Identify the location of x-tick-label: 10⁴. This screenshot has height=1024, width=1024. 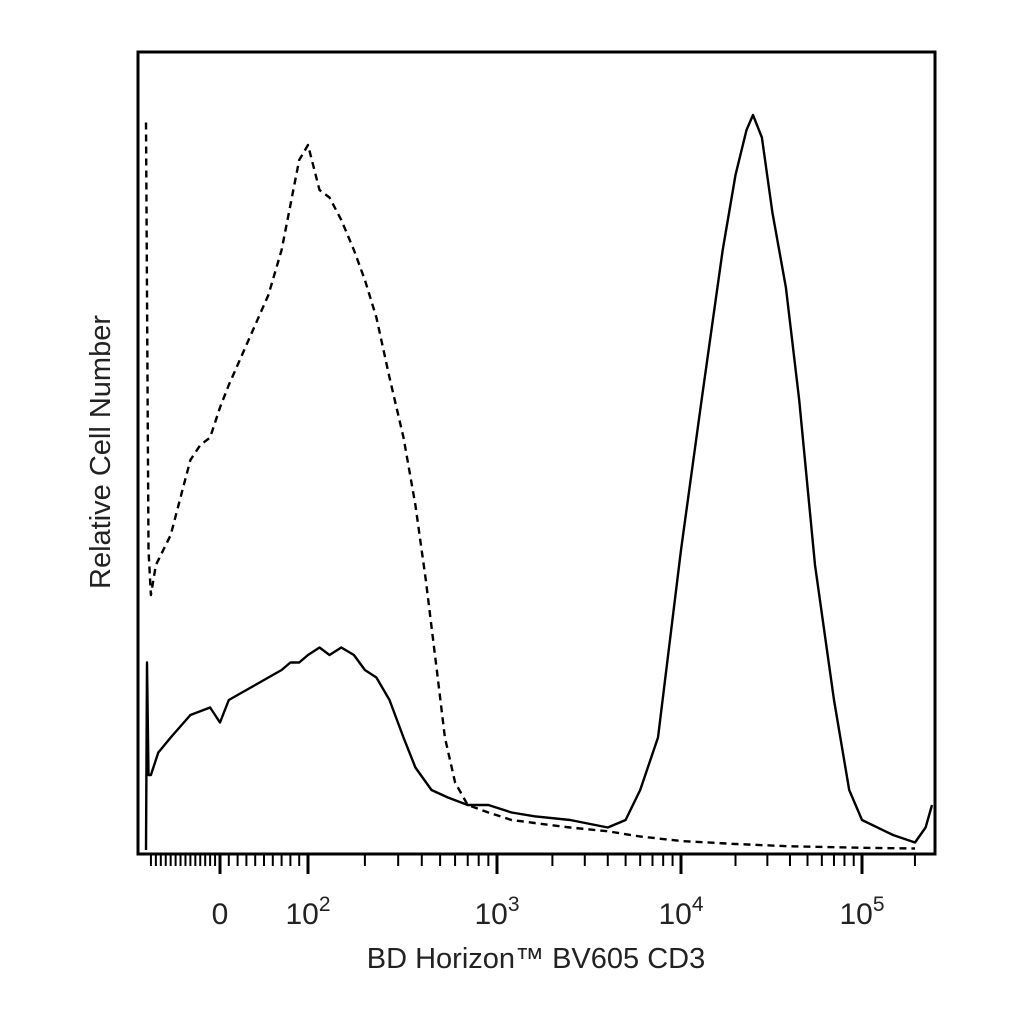
(680, 912).